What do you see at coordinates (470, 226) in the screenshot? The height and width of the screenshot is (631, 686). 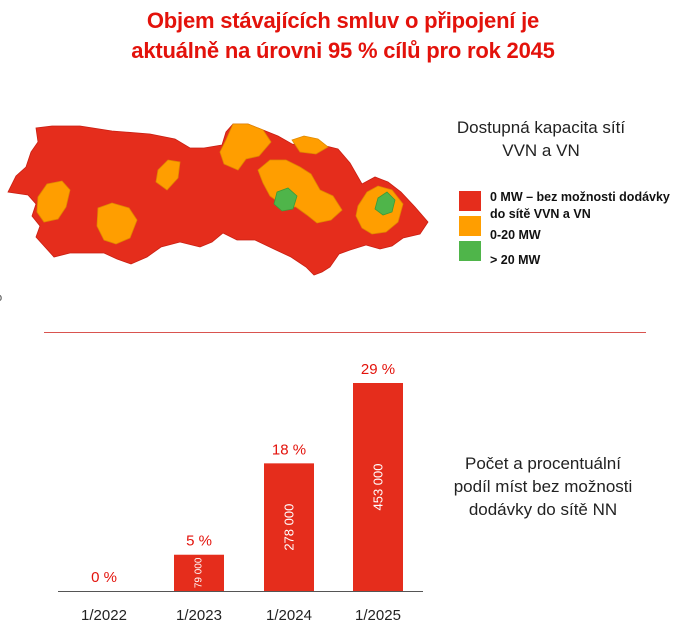 I see `legend-swatch-orange` at bounding box center [470, 226].